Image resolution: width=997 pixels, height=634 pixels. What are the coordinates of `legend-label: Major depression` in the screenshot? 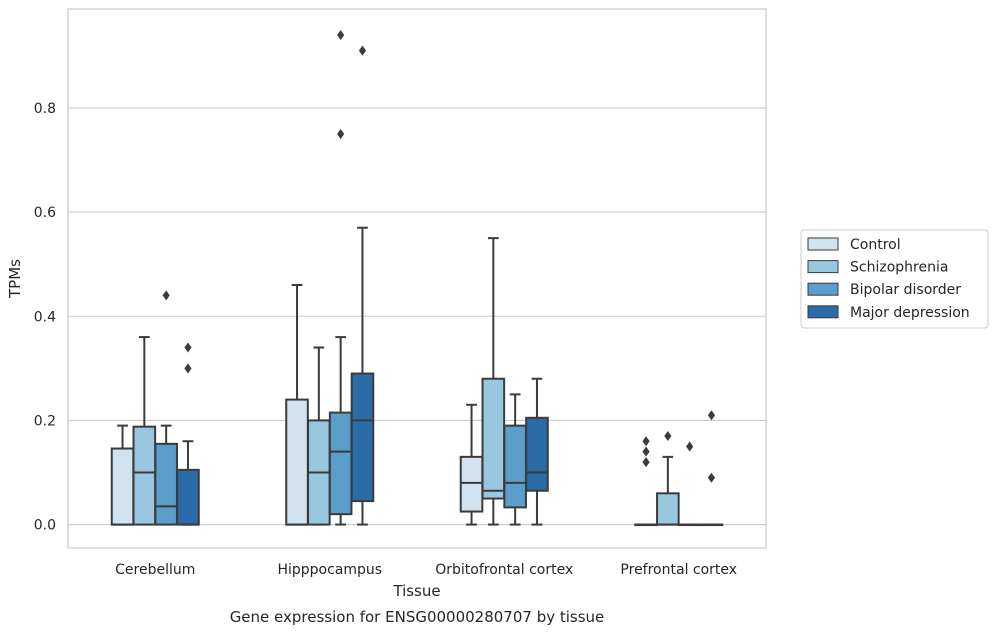 It's located at (910, 313).